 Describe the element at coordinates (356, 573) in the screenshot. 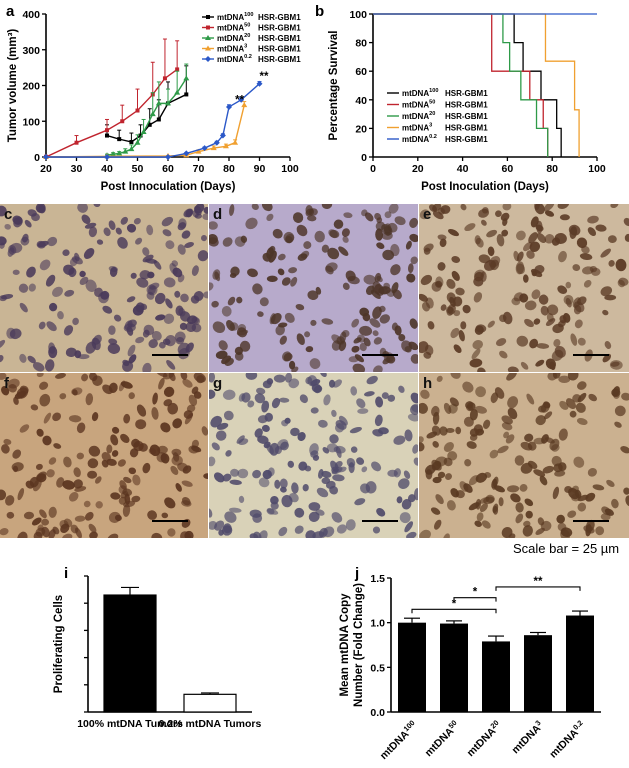

I see `panel-label-j: j` at that location.